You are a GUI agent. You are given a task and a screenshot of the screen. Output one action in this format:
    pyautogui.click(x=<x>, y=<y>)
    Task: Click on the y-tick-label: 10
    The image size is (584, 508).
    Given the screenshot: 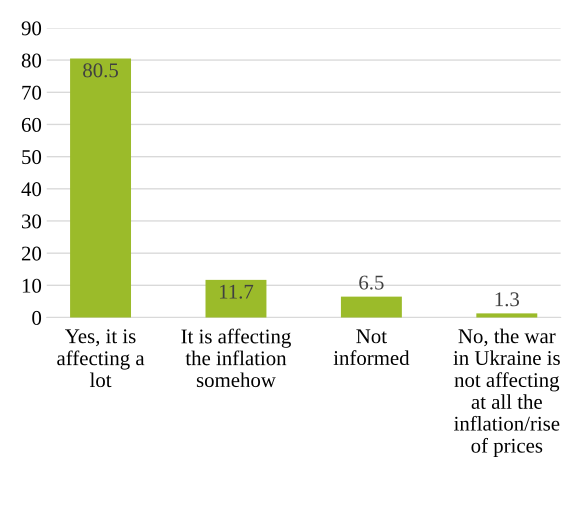 What is the action you would take?
    pyautogui.click(x=32, y=285)
    